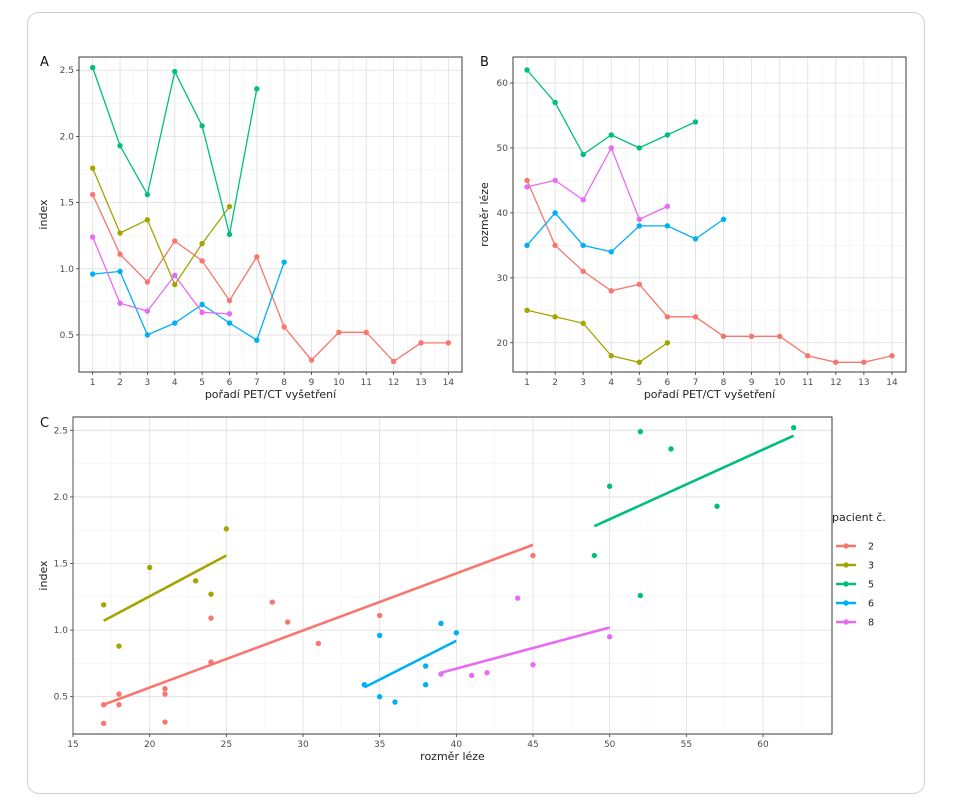  I want to click on x-axis-title-a: pořadí PET/CT vyšetření, so click(271, 394).